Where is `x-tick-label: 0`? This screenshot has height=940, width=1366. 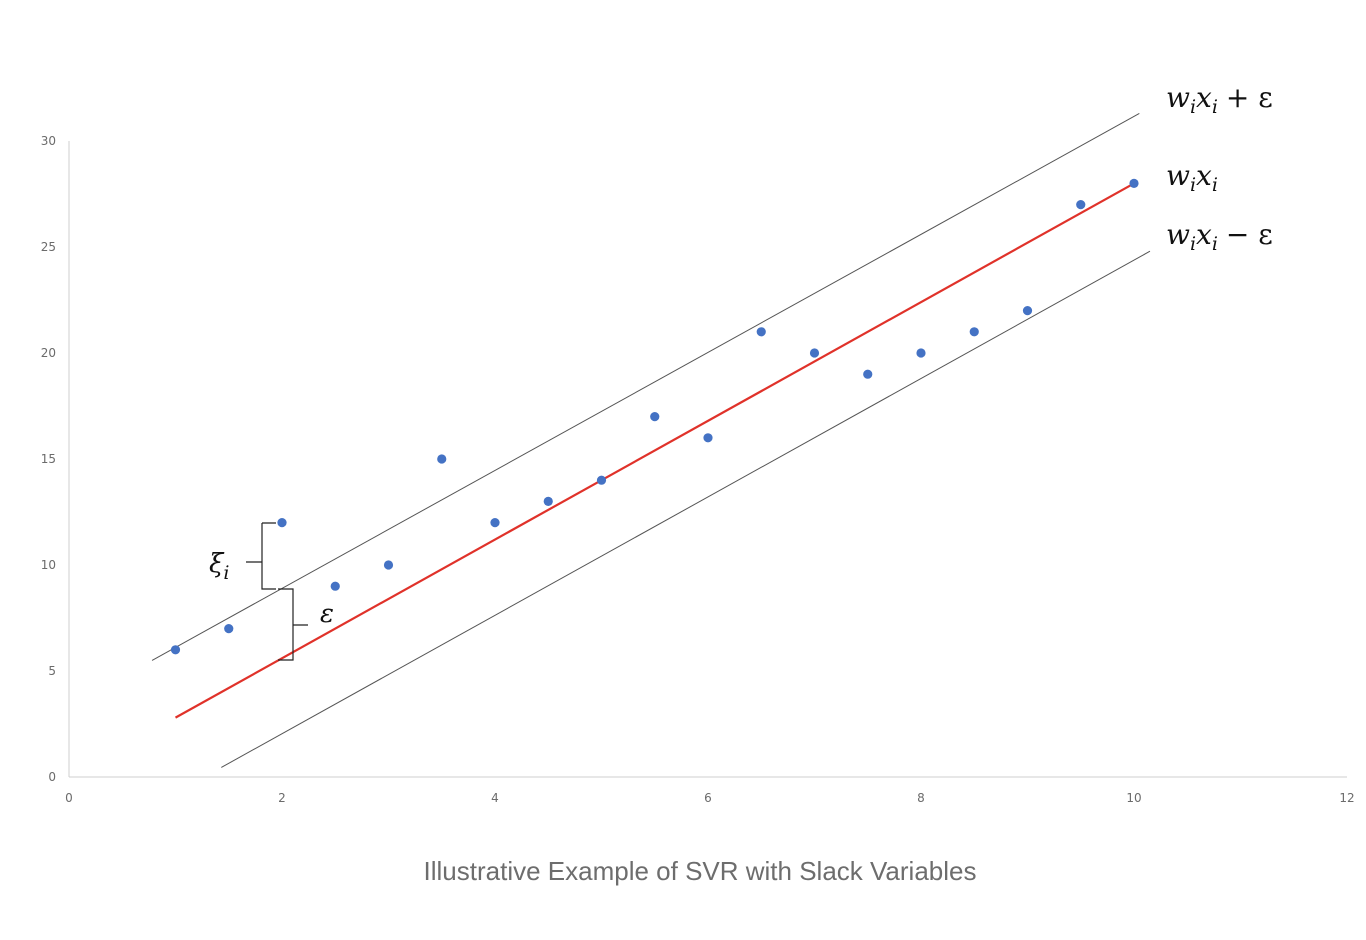
x-tick-label: 0 is located at coordinates (69, 798).